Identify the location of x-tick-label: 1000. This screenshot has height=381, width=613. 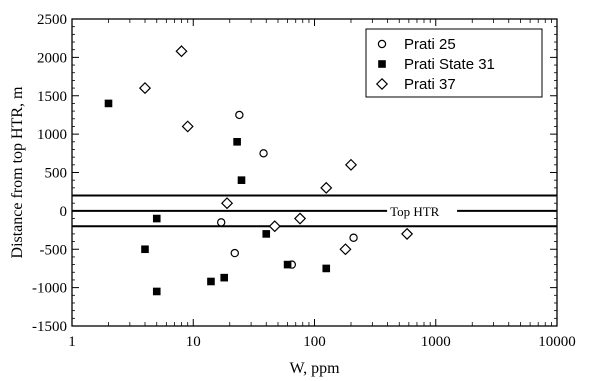
(436, 342).